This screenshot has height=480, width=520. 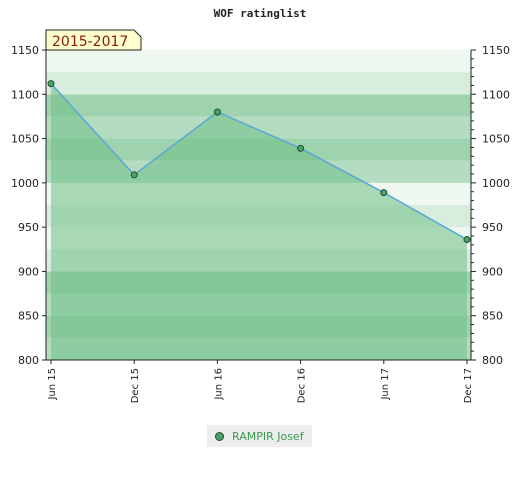 What do you see at coordinates (385, 384) in the screenshot?
I see `x-tick-label: Jun 17` at bounding box center [385, 384].